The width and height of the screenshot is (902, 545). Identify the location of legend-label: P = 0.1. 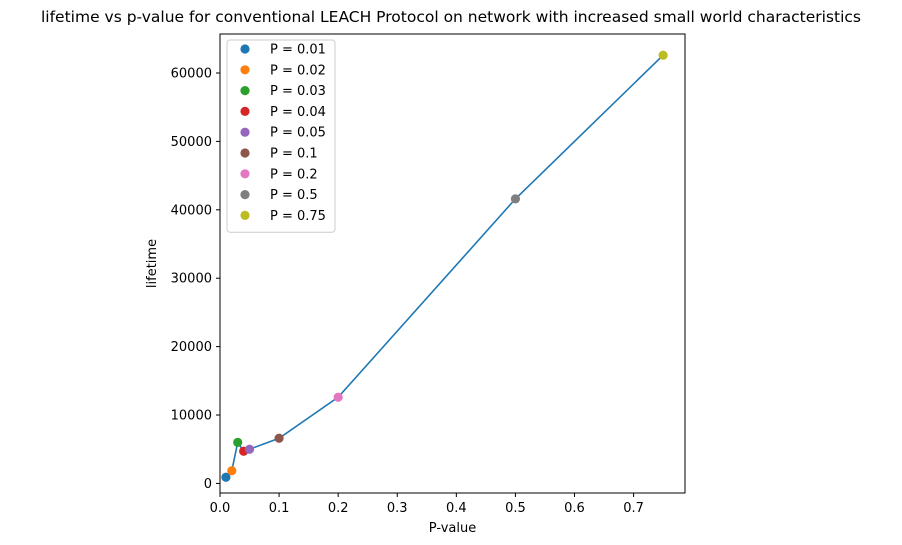
(294, 154).